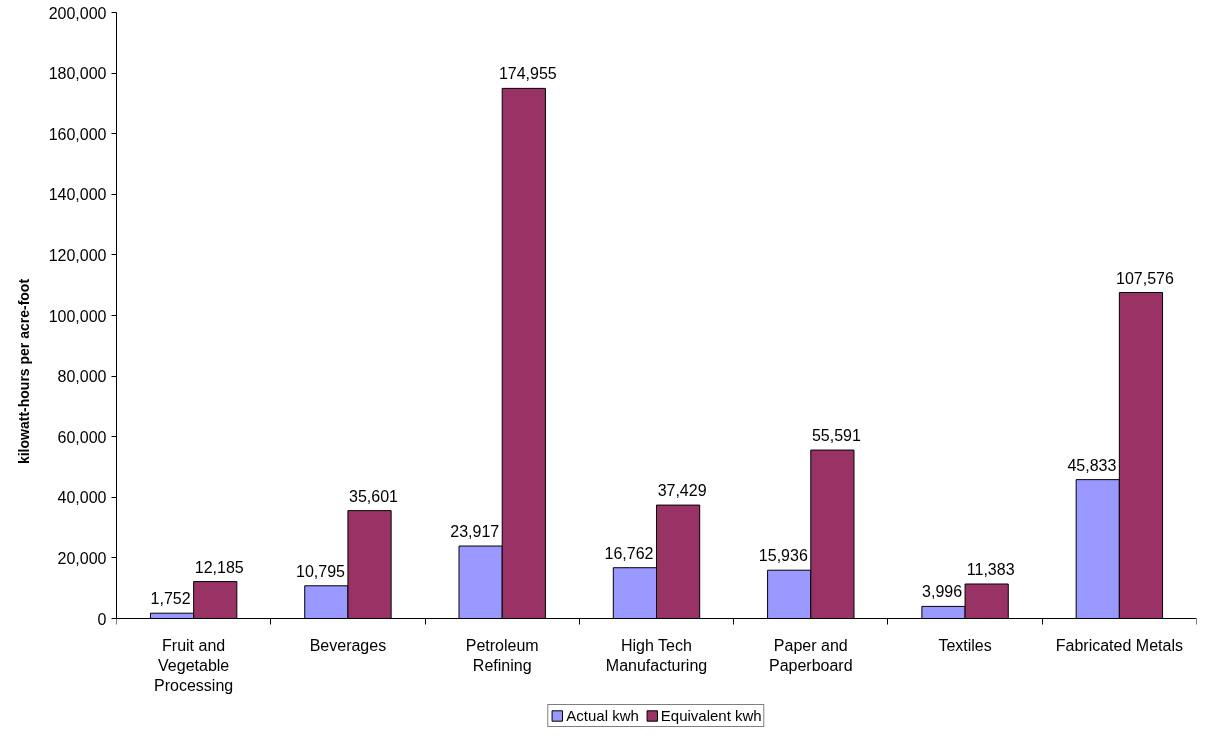  What do you see at coordinates (77, 255) in the screenshot?
I see `y-tick-label: 120,000` at bounding box center [77, 255].